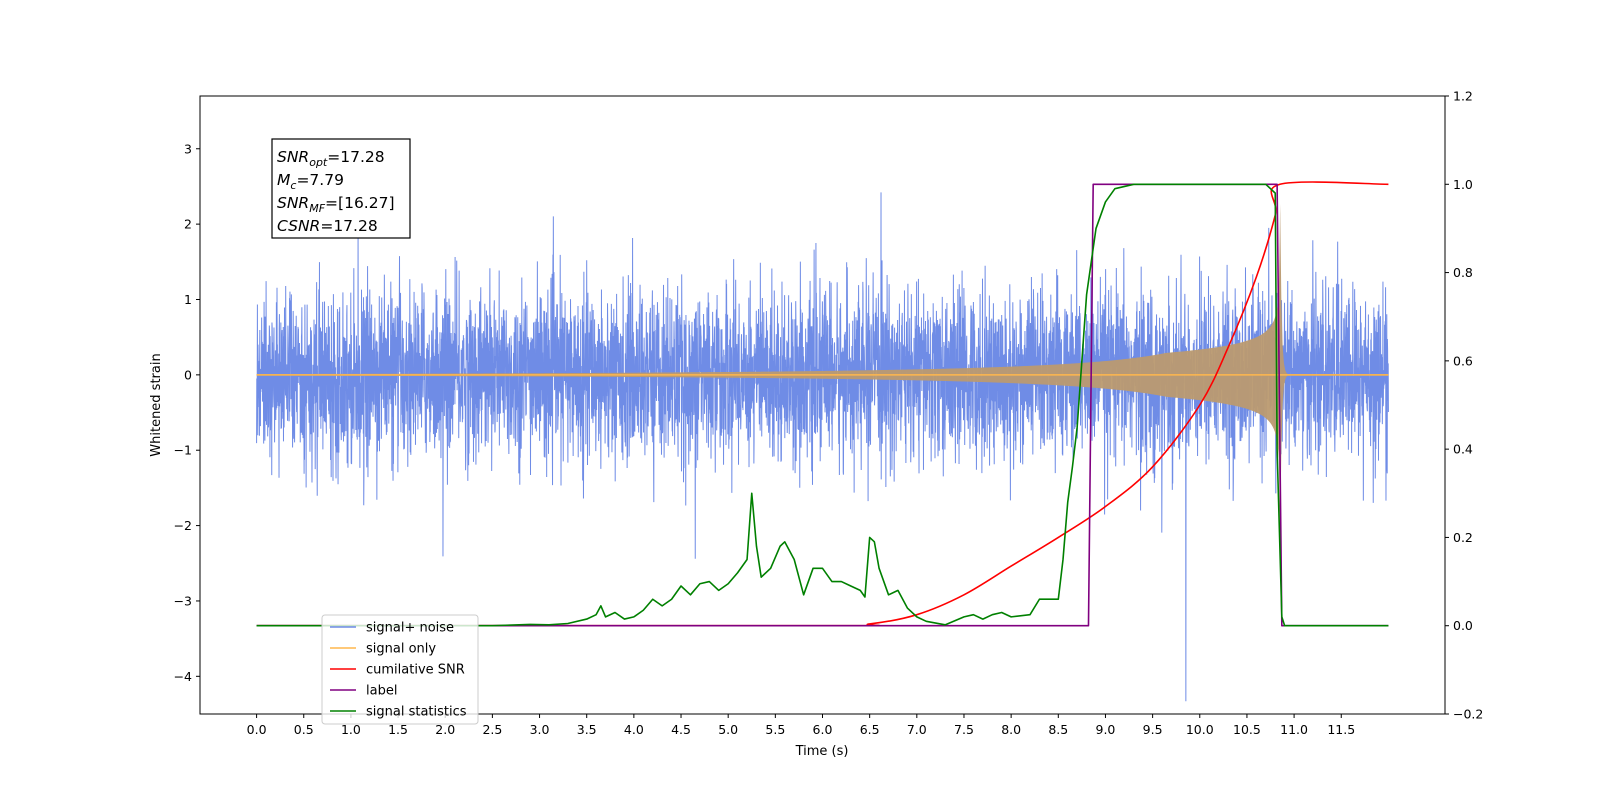 This screenshot has width=1600, height=800. Describe the element at coordinates (822, 751) in the screenshot. I see `x-axis-label: Time (s)` at that location.